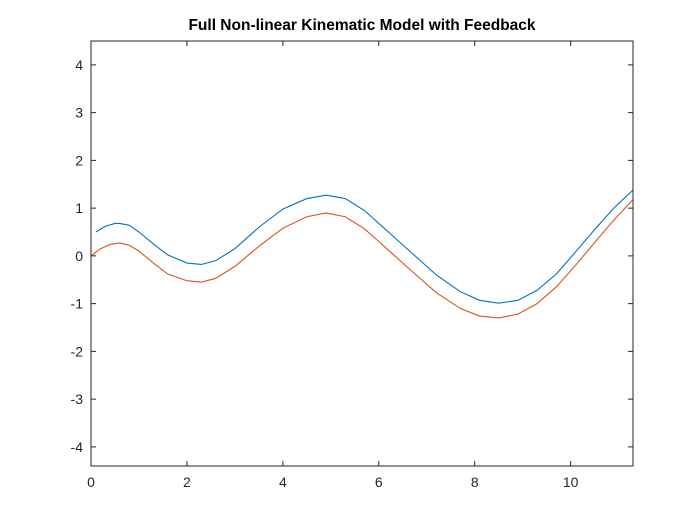 The width and height of the screenshot is (700, 525). What do you see at coordinates (571, 482) in the screenshot?
I see `x-tick-label: 10` at bounding box center [571, 482].